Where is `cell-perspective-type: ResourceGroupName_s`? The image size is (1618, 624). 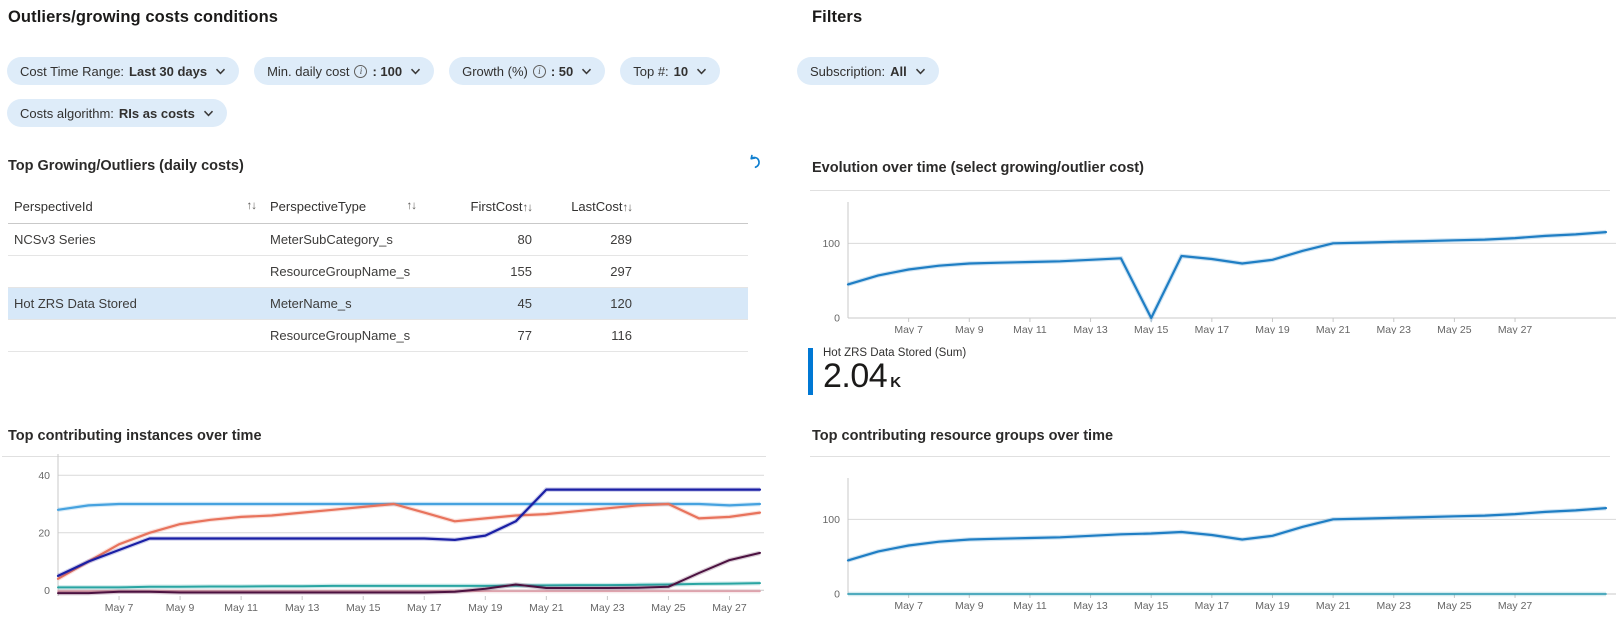
cell-perspective-type: ResourceGroupName_s is located at coordinates (350, 271).